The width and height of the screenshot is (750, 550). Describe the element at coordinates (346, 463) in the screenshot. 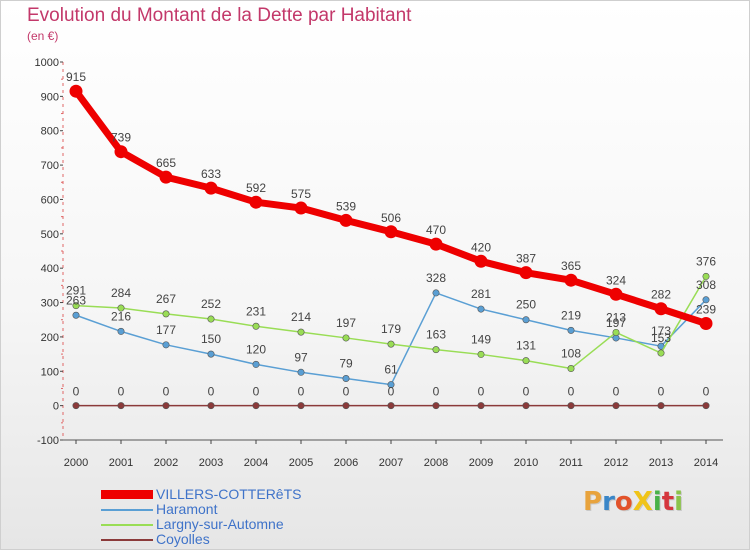

I see `x-tick-label: 2006` at that location.